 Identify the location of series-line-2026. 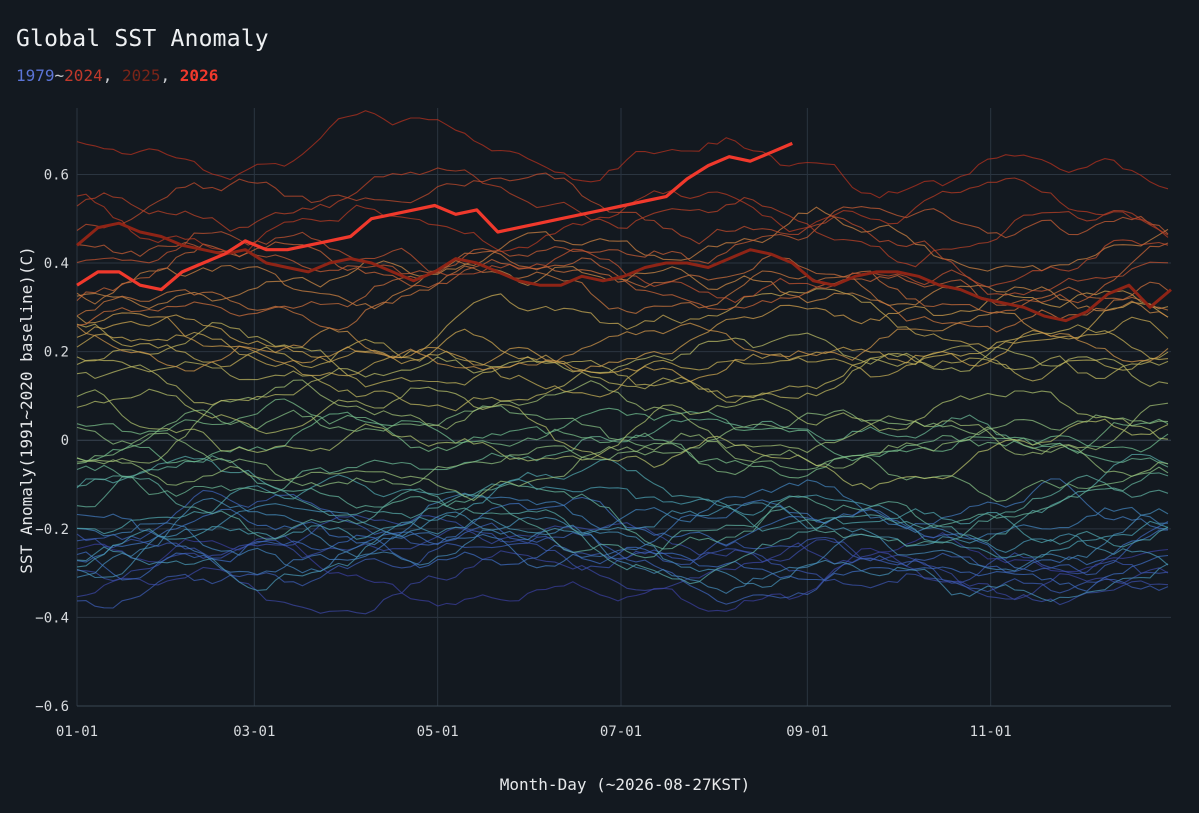
(434, 216).